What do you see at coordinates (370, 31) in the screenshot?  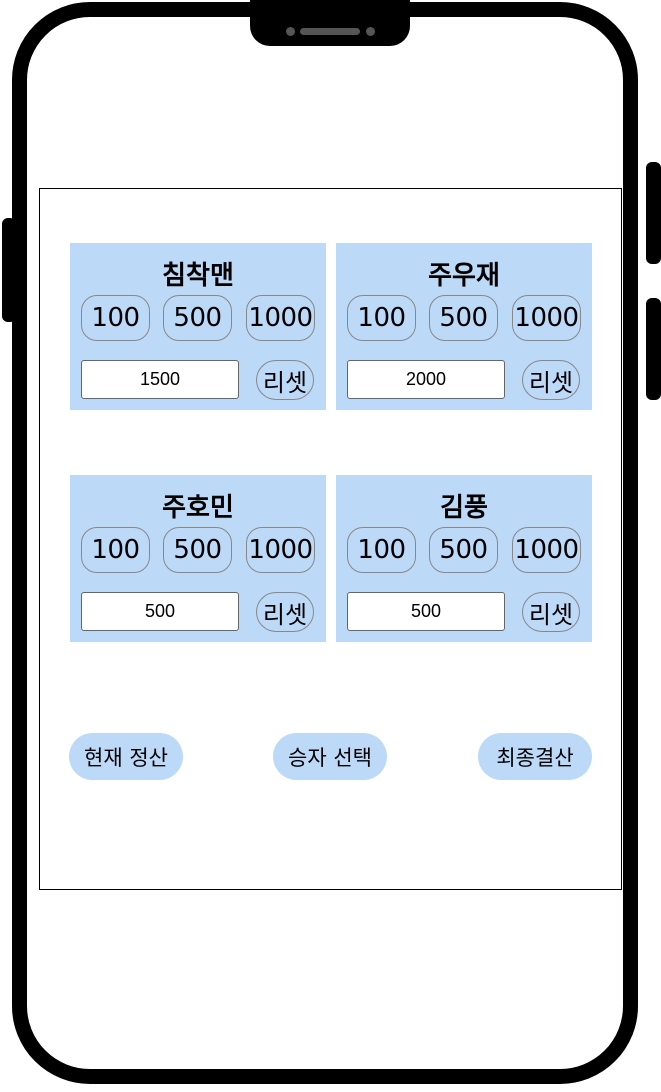 I see `camera-dot-right` at bounding box center [370, 31].